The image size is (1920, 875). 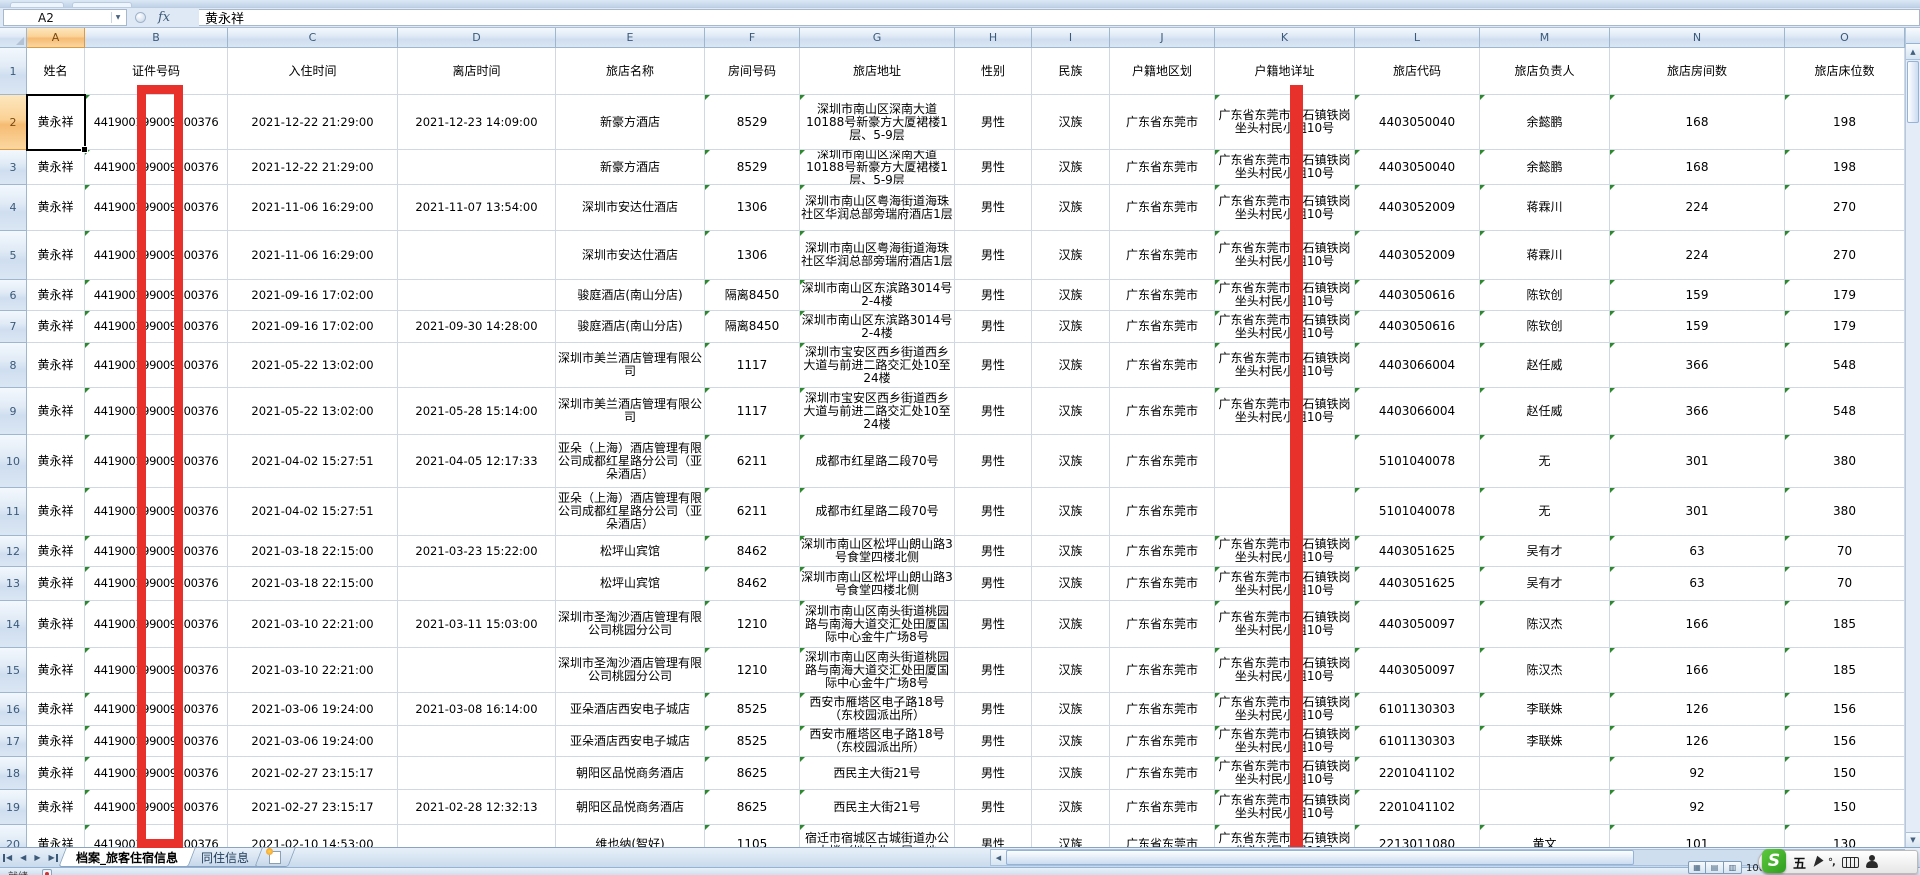 What do you see at coordinates (1845, 670) in the screenshot?
I see `cell-O15: 185` at bounding box center [1845, 670].